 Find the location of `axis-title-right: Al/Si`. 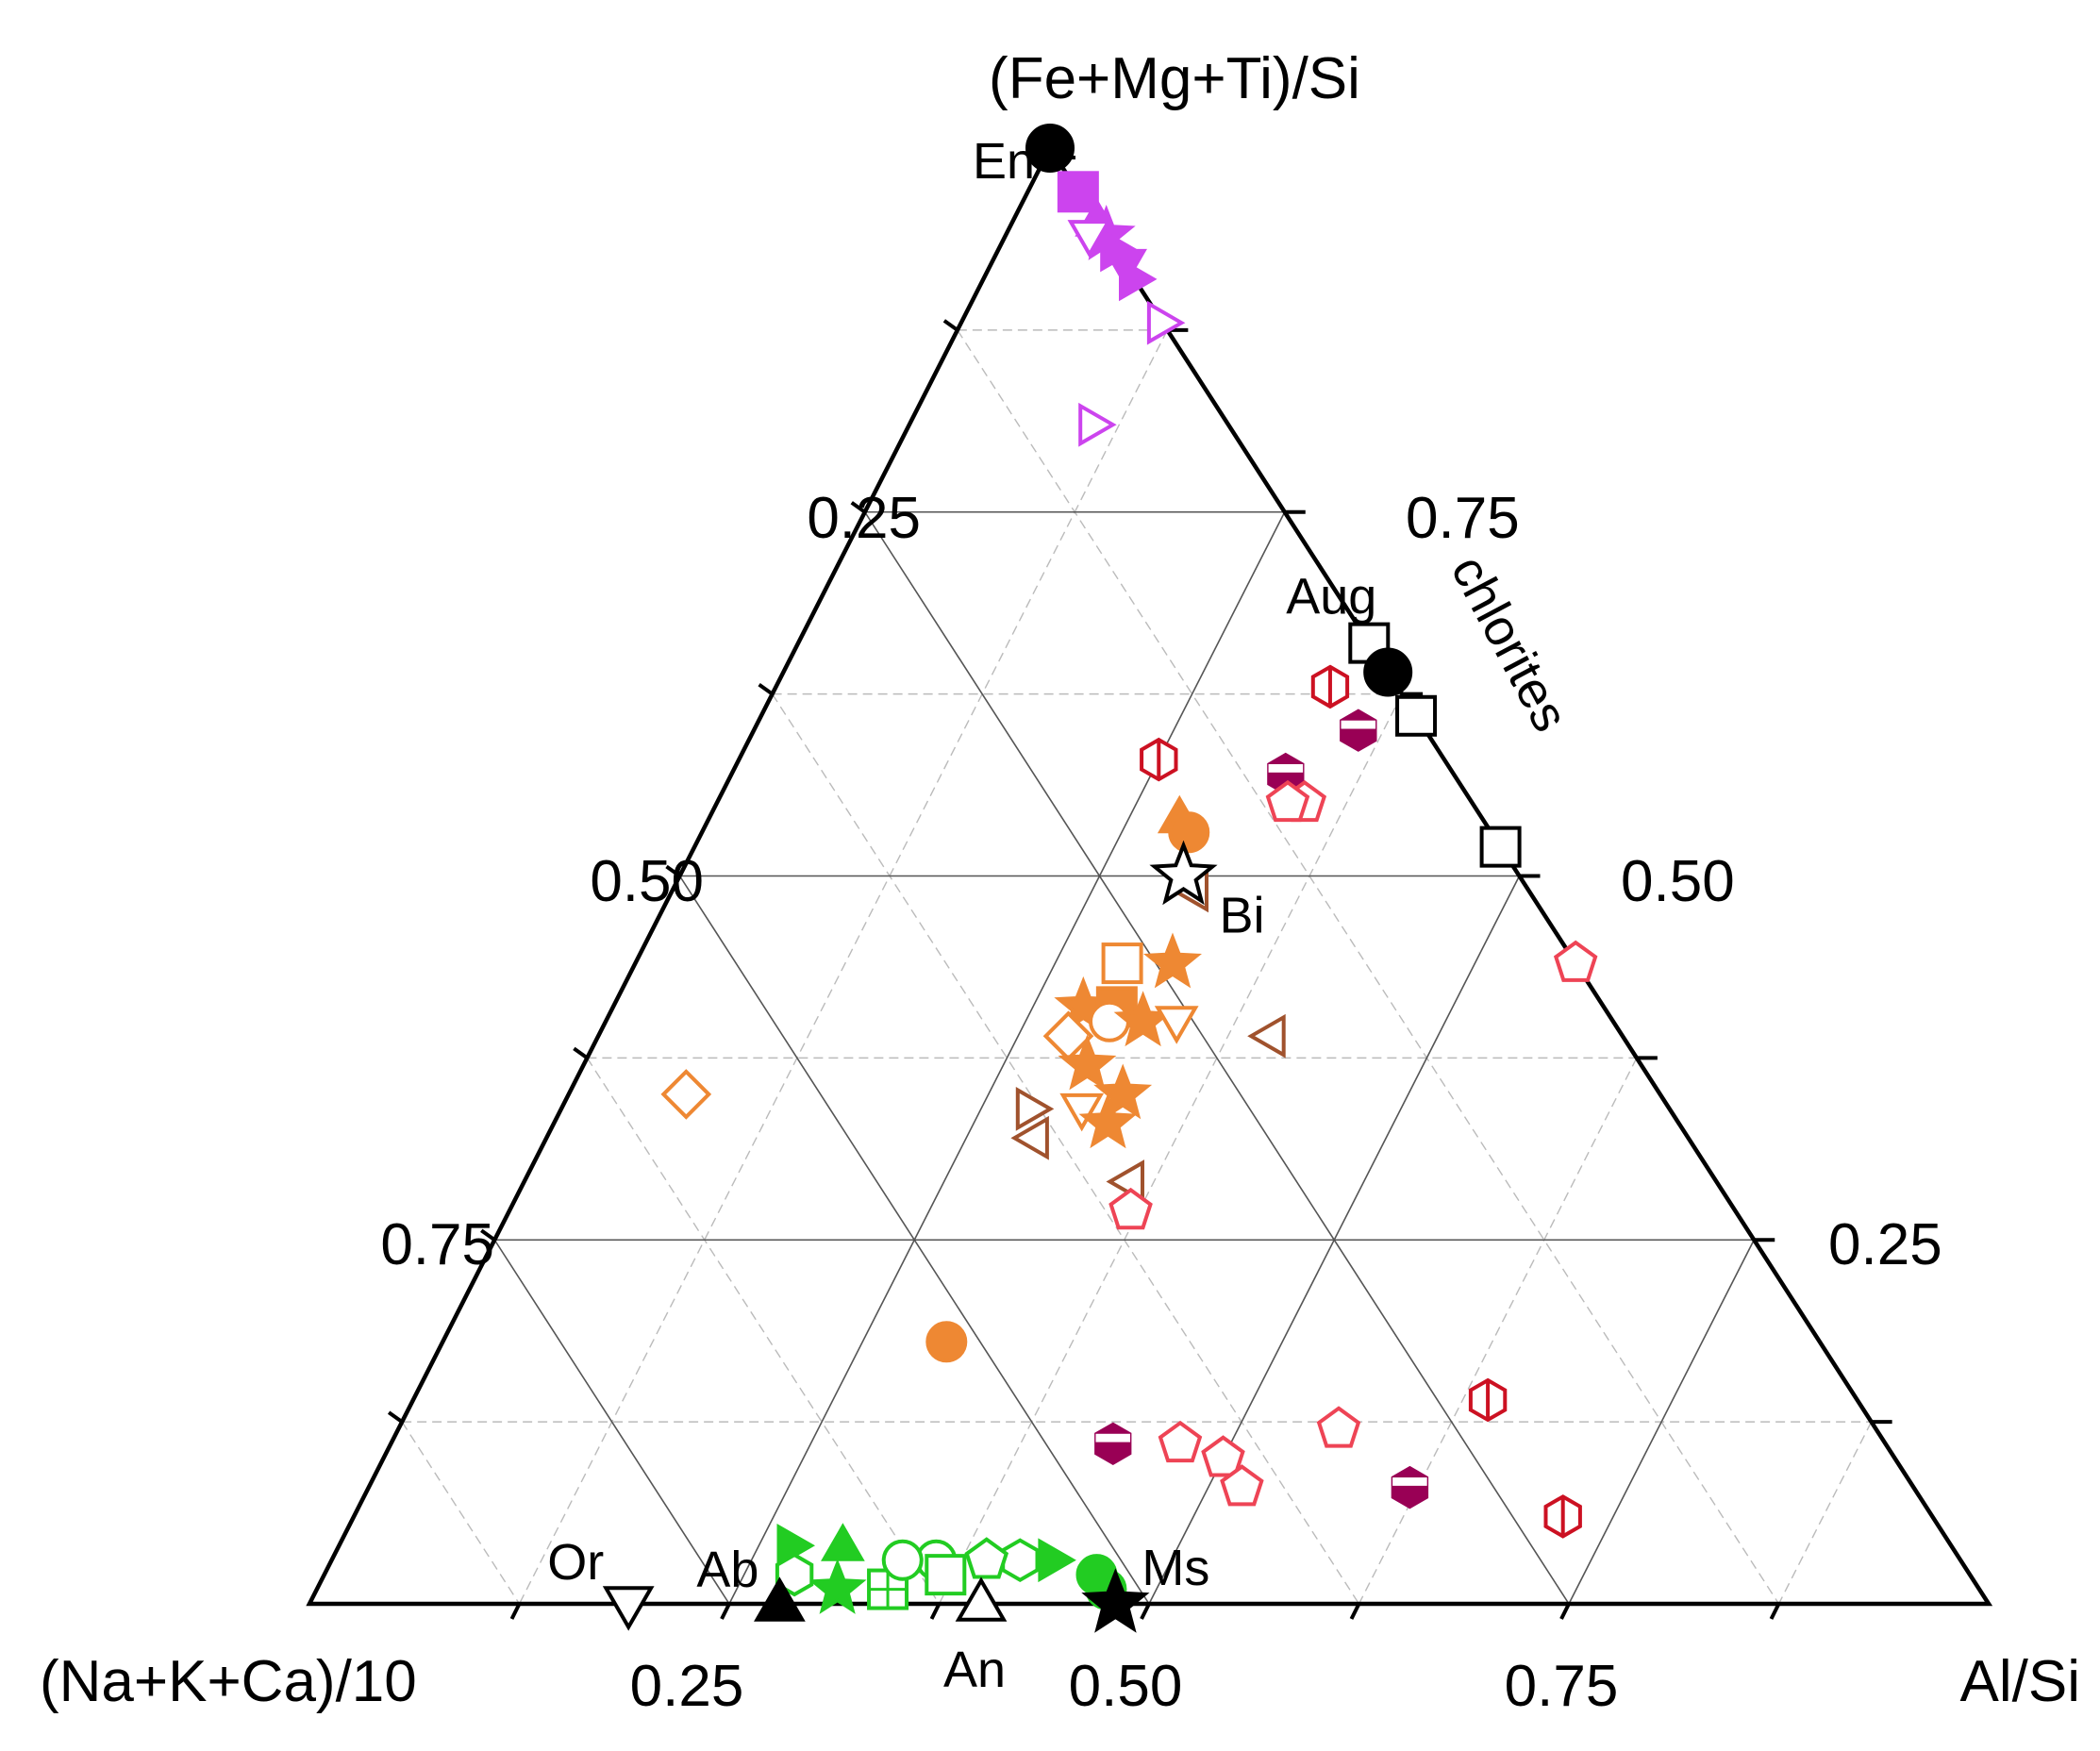

axis-title-right: Al/Si is located at coordinates (2020, 1682).